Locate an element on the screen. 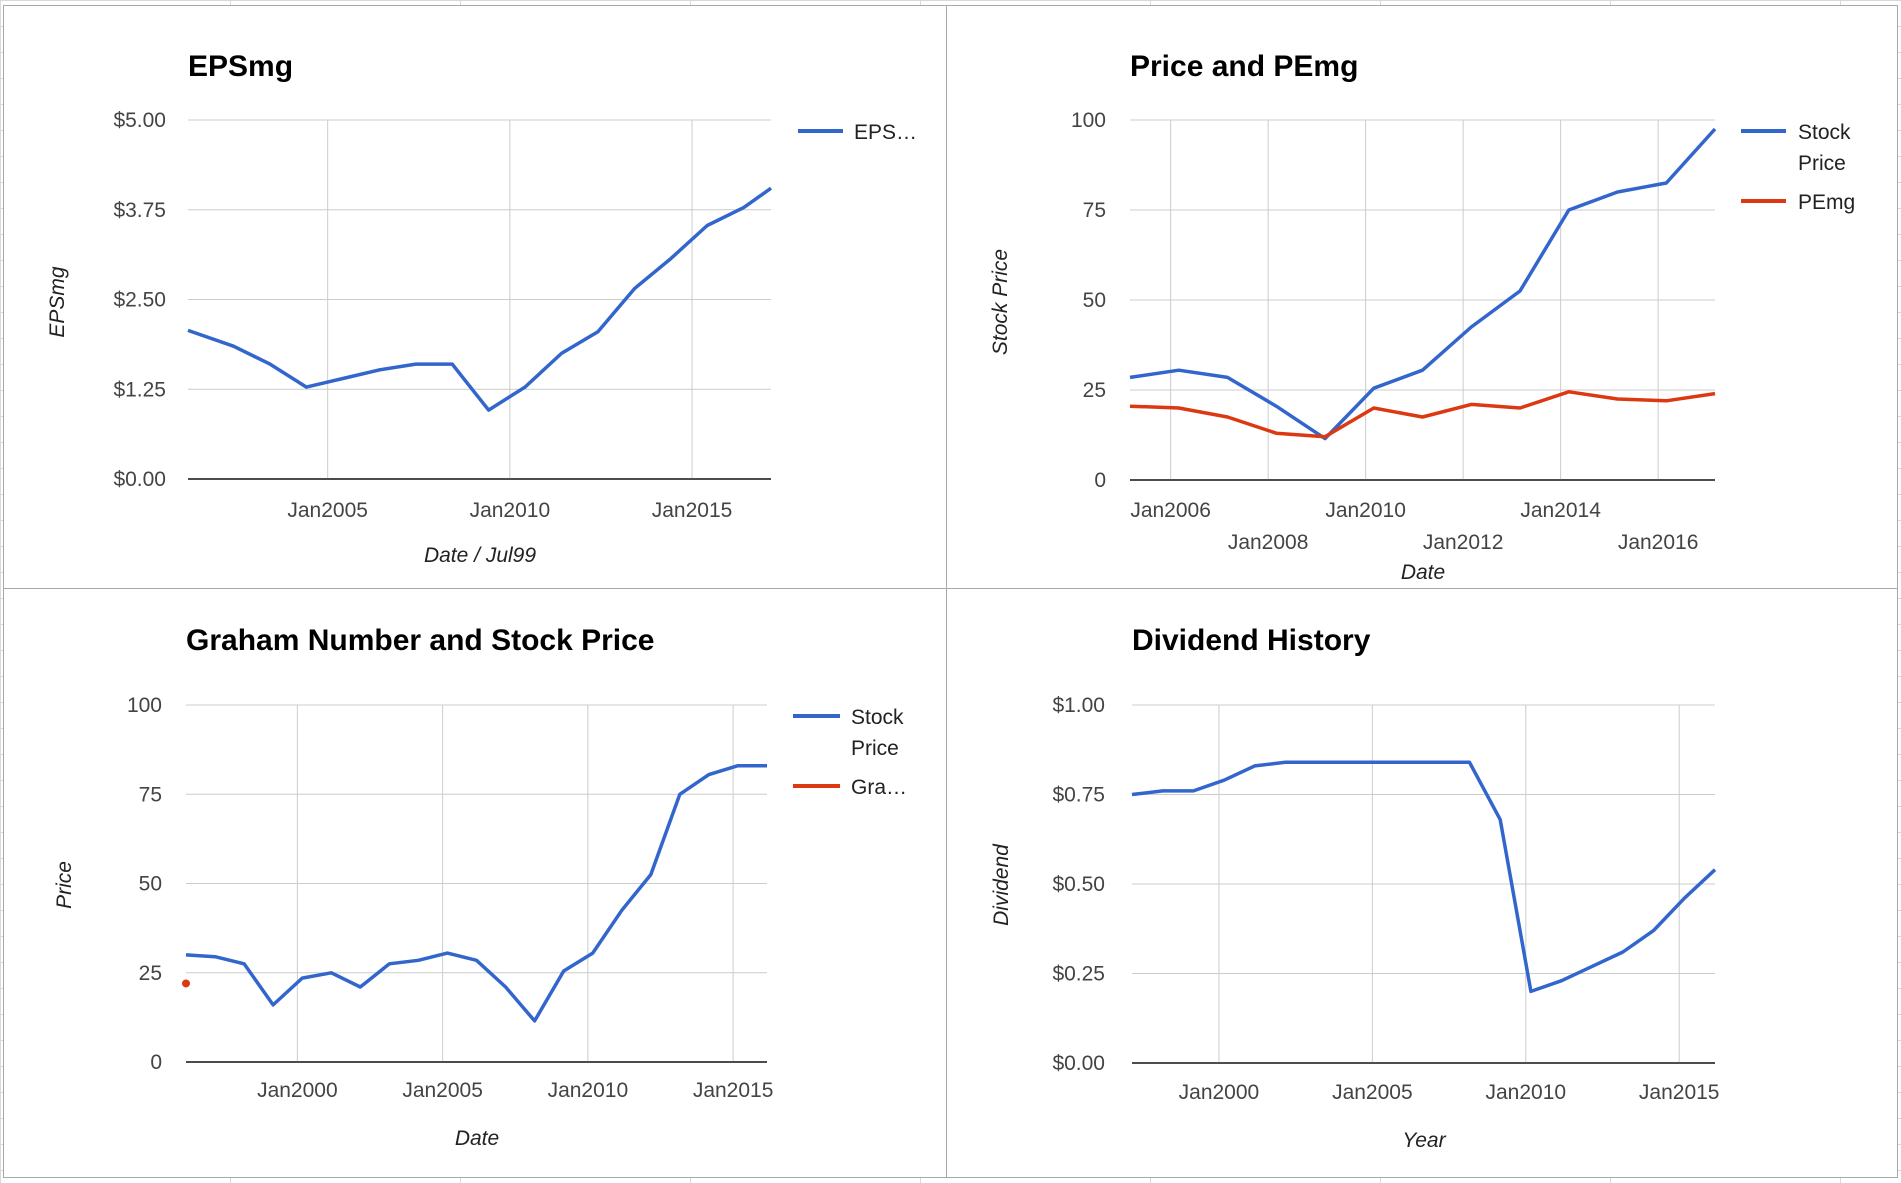  y-tick-labels: $0.00 $1.25 $2.50 $3.75 $5.00 is located at coordinates (139, 300).